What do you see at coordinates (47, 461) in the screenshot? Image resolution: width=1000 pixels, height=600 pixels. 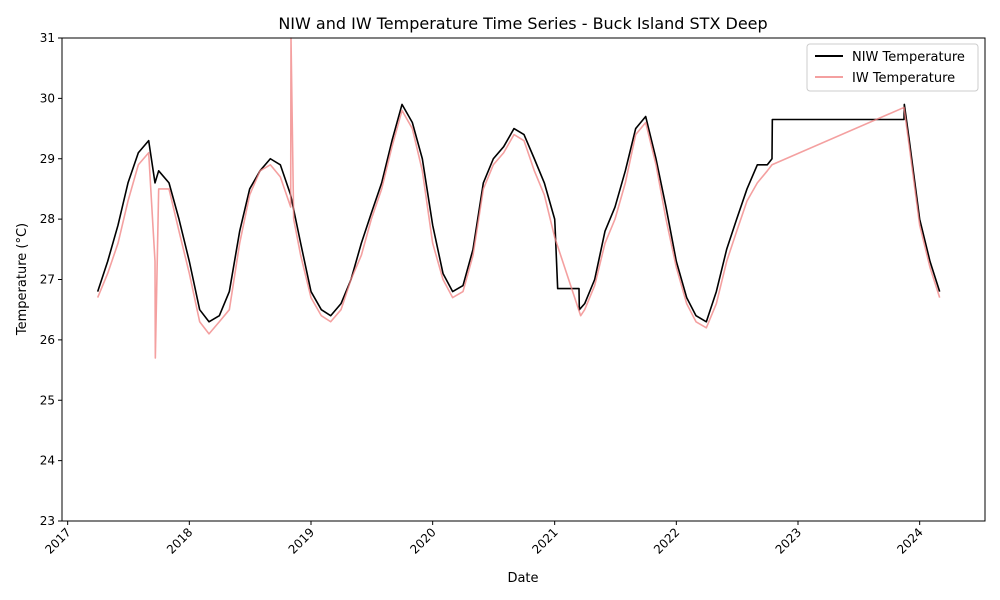 I see `y-tick-label: 24` at bounding box center [47, 461].